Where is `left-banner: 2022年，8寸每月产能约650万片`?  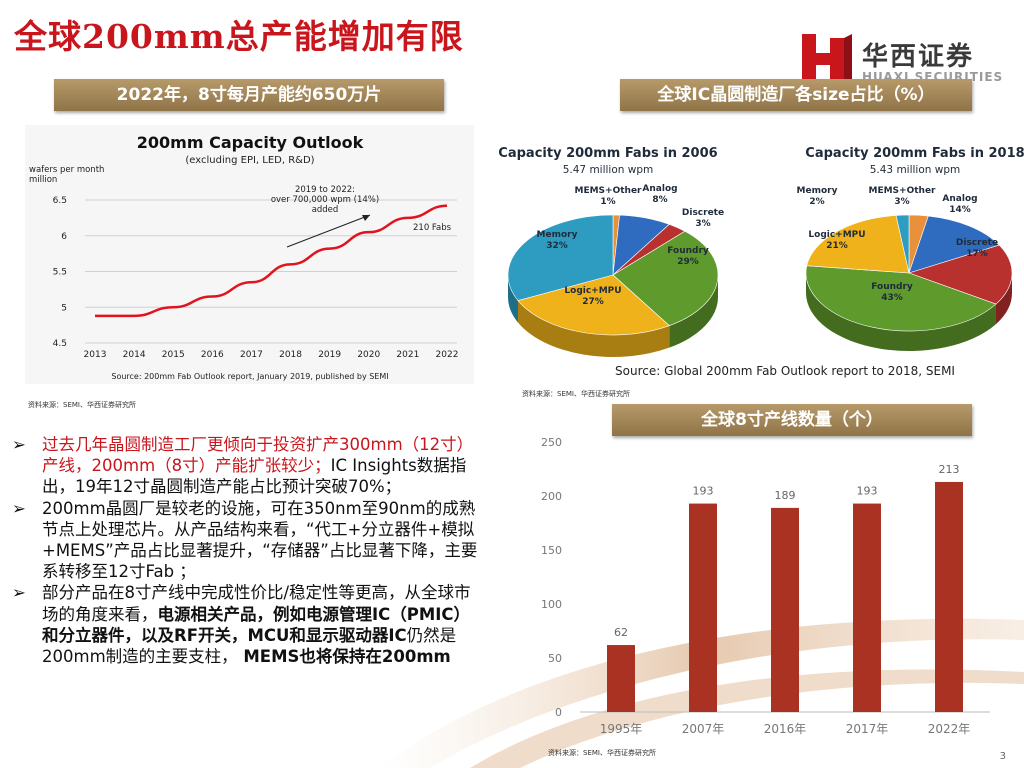
left-banner: 2022年，8寸每月产能约650万片 is located at coordinates (249, 95).